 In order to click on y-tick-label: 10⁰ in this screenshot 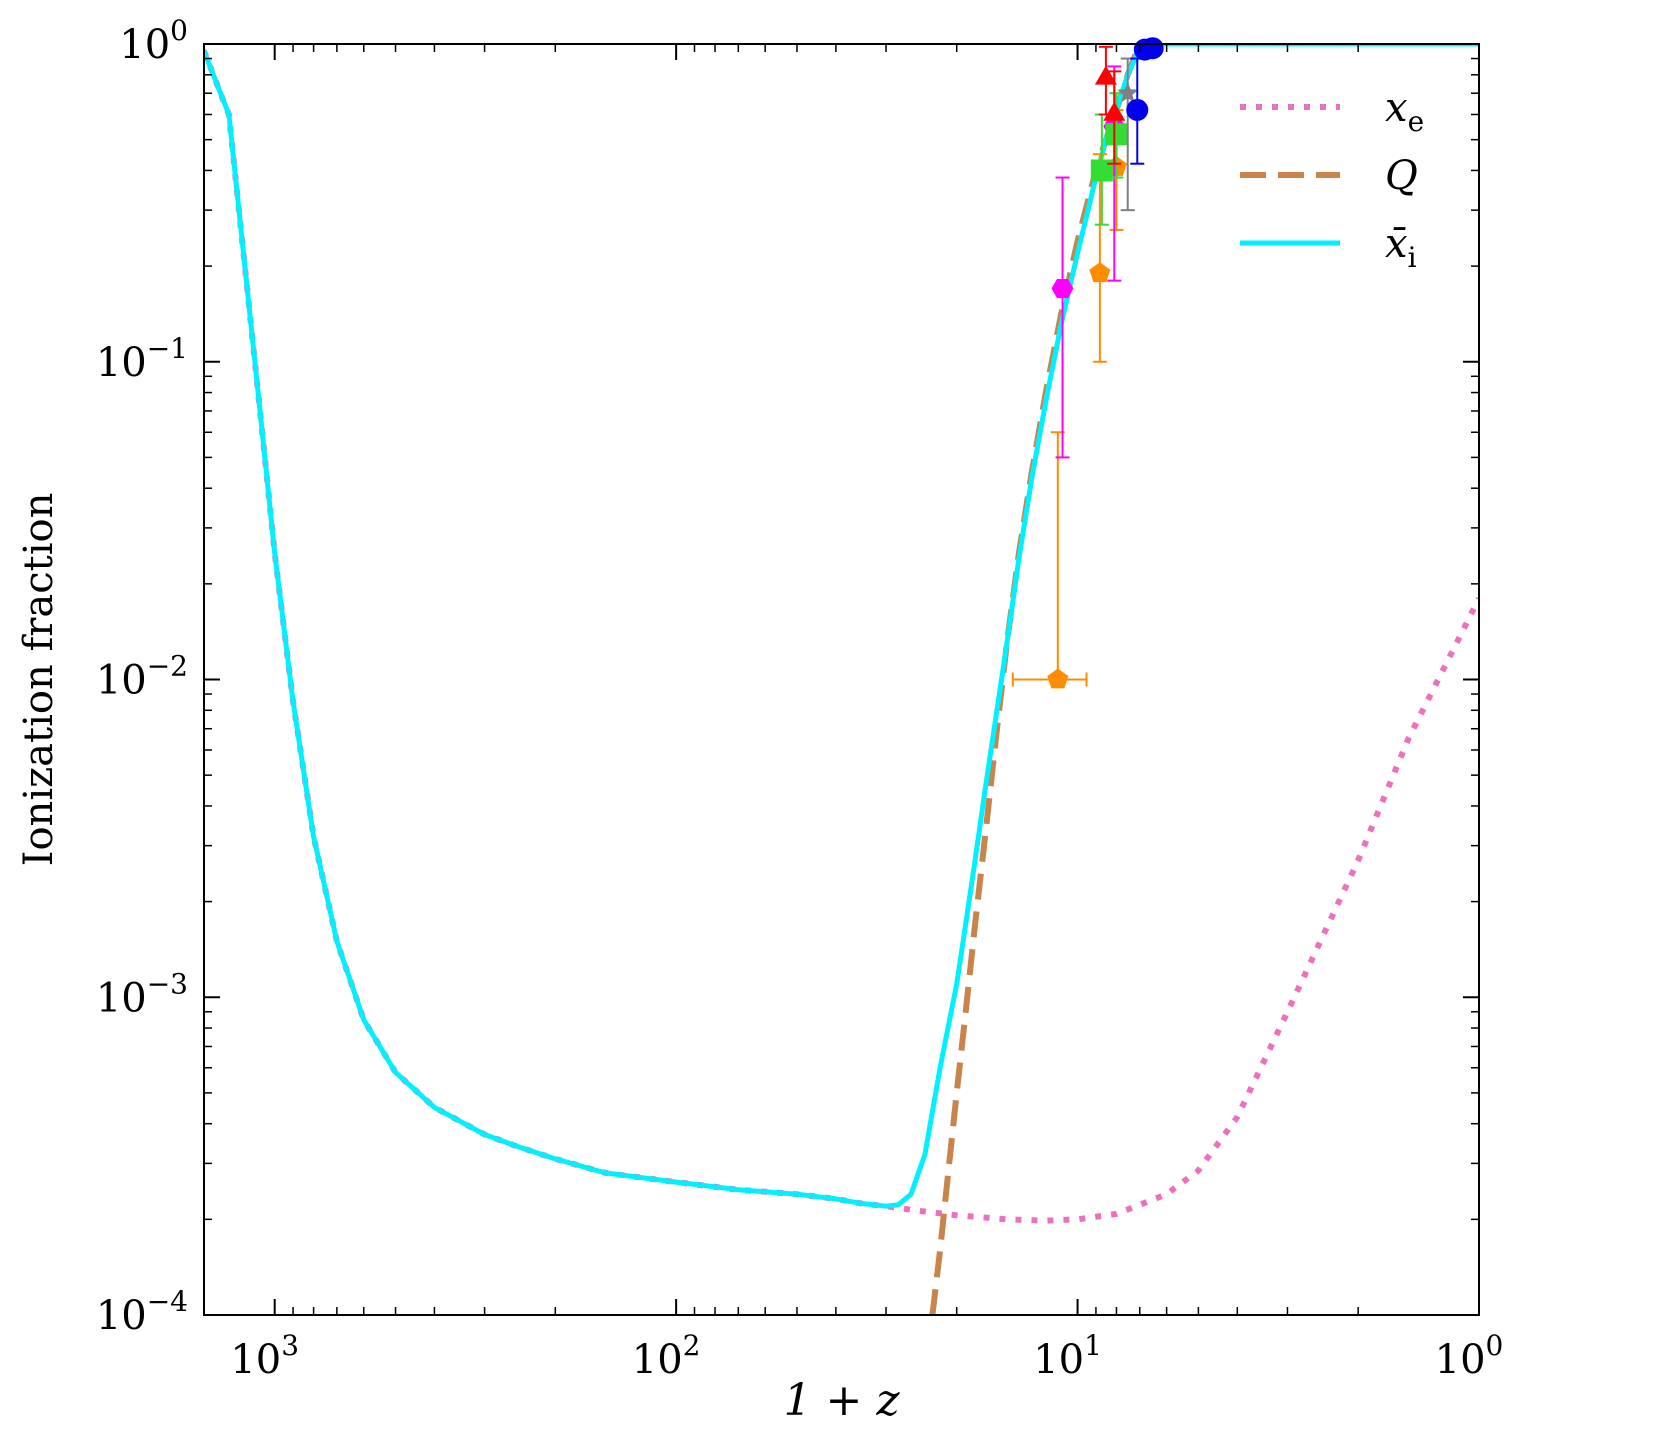, I will do `click(153, 41)`.